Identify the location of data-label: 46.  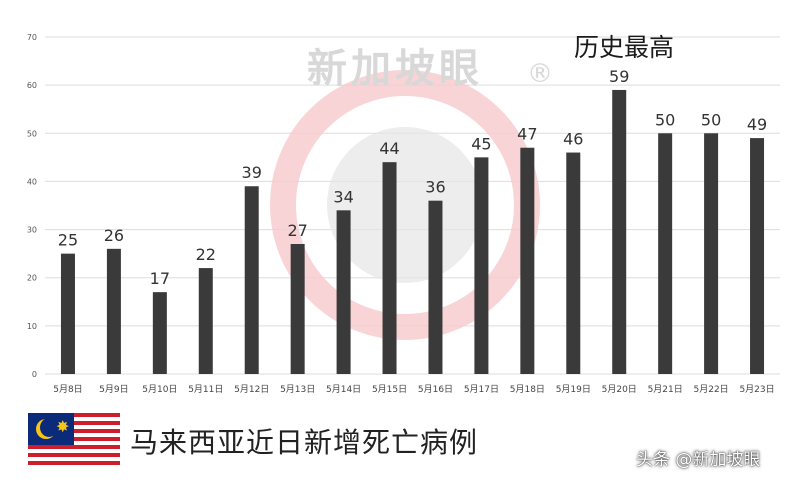
(573, 139).